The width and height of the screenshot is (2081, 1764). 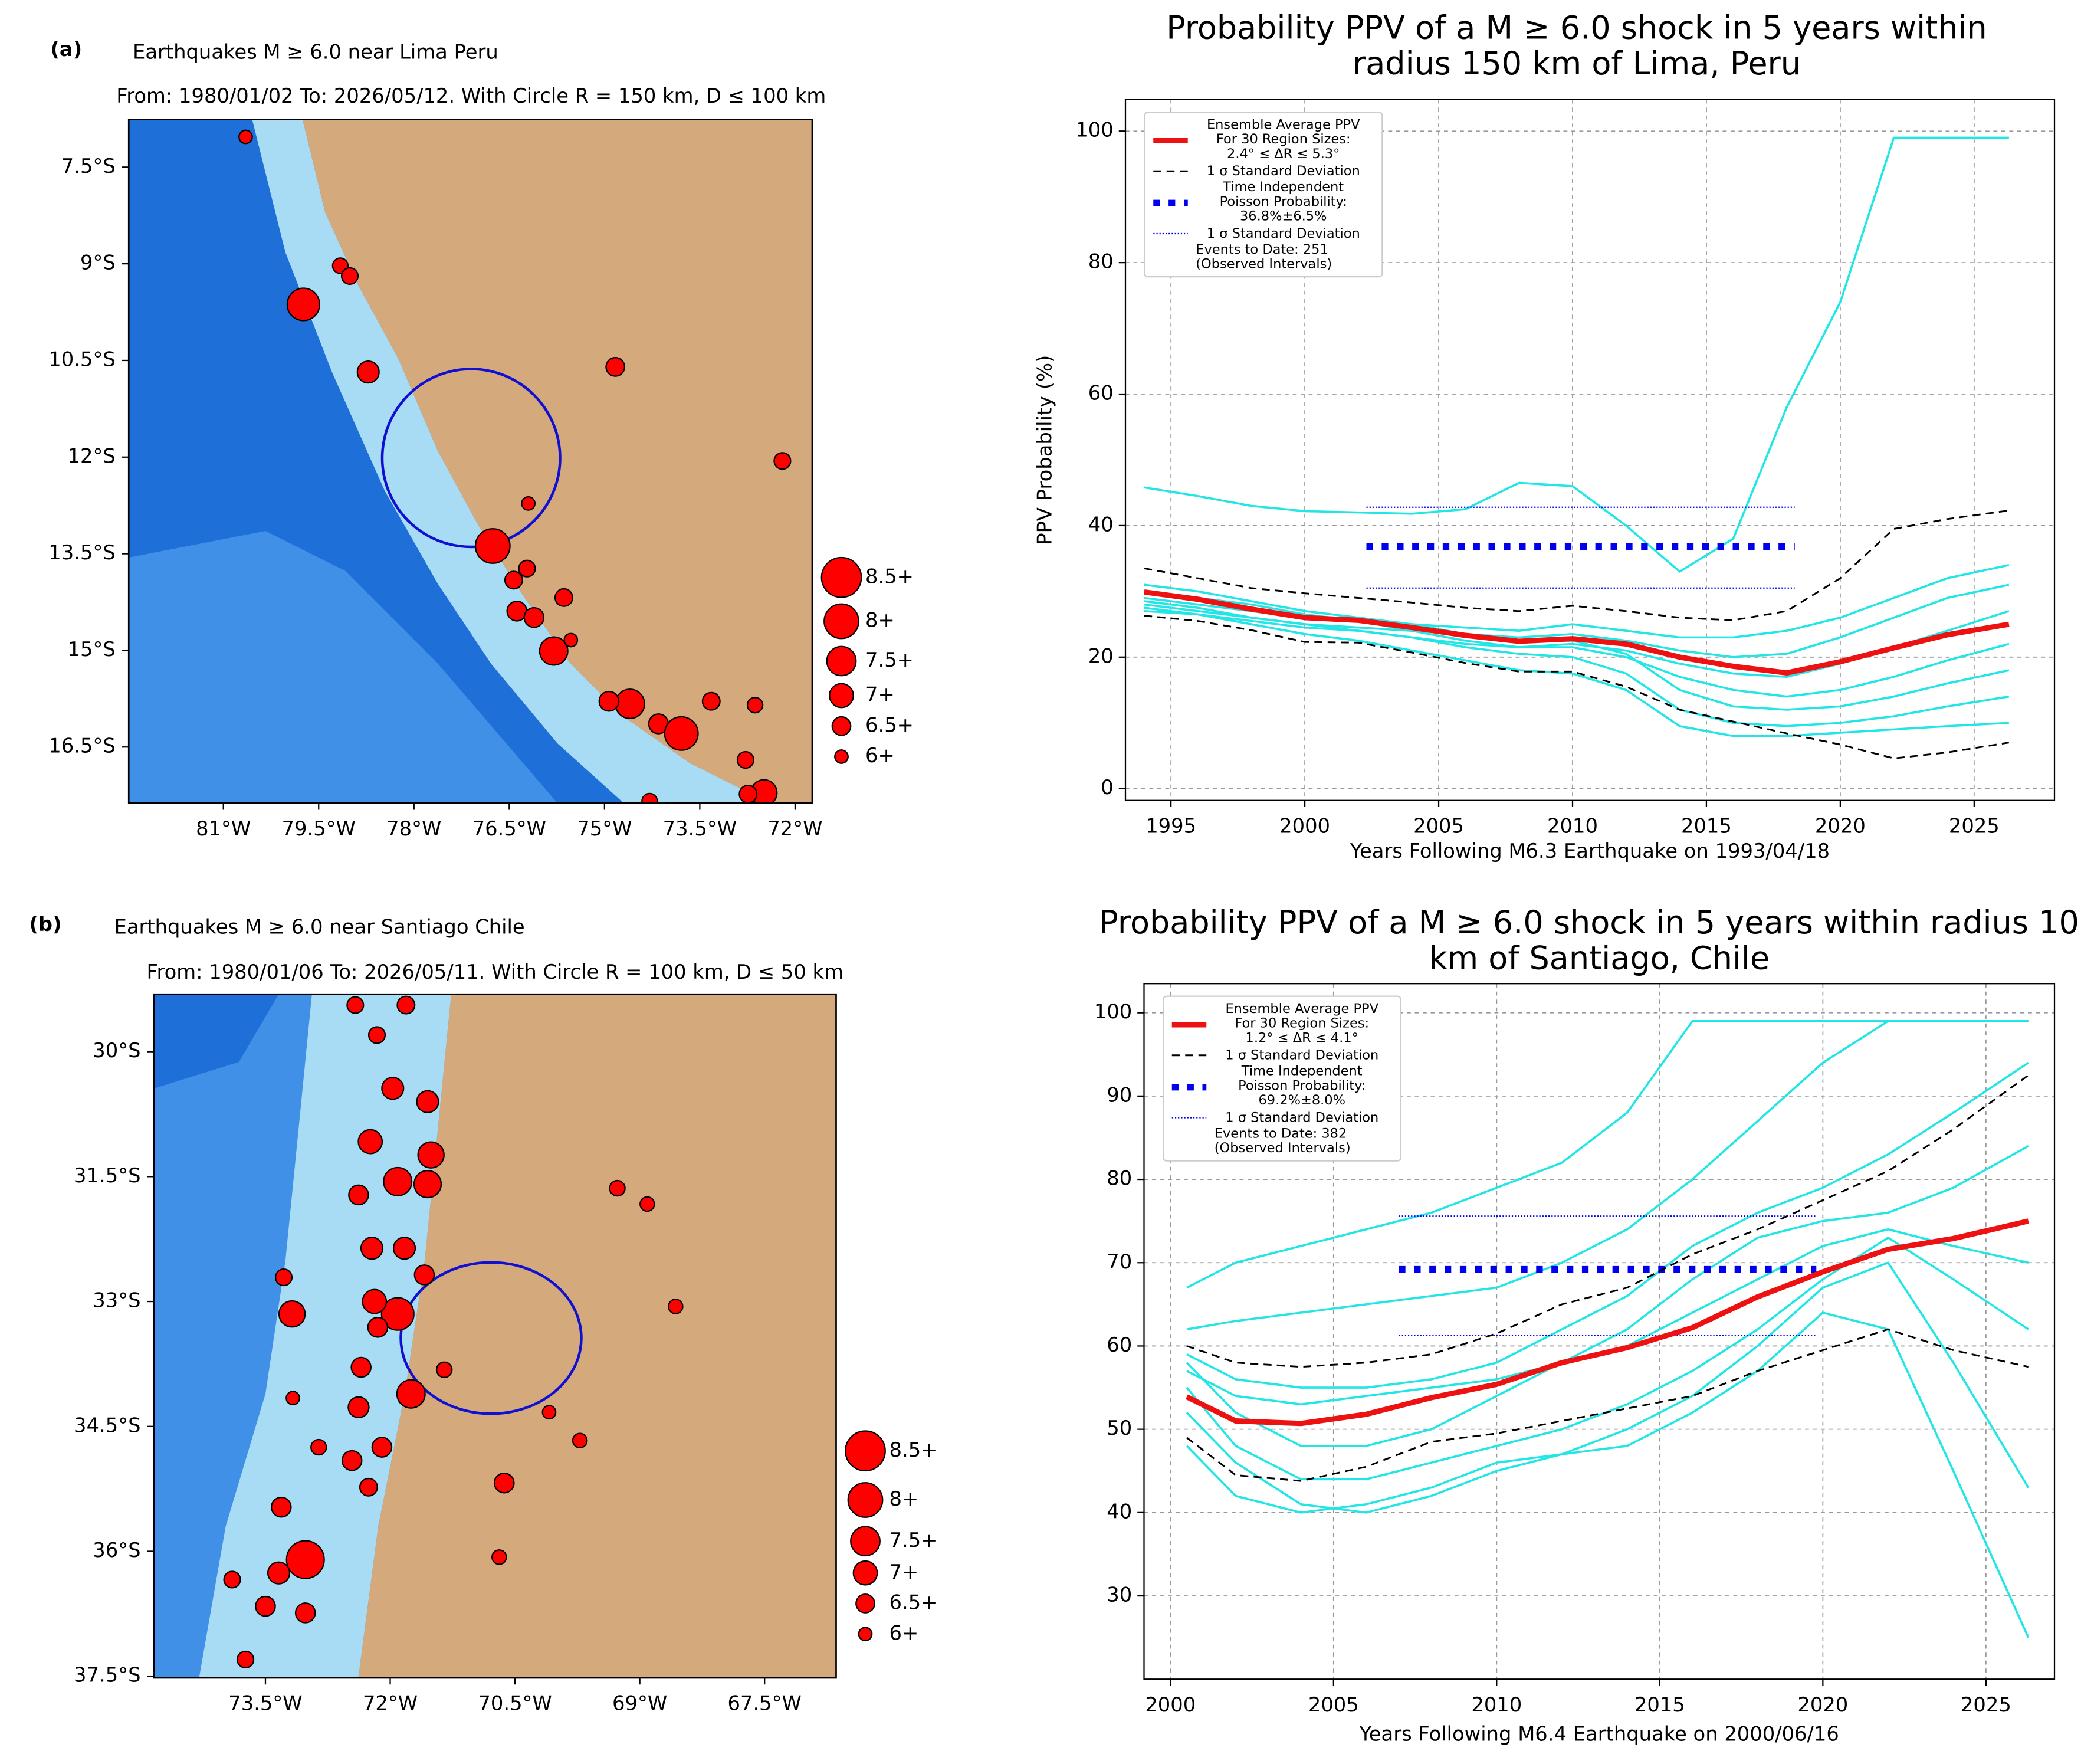 I want to click on y-tick-label: 36°S, so click(x=116, y=1550).